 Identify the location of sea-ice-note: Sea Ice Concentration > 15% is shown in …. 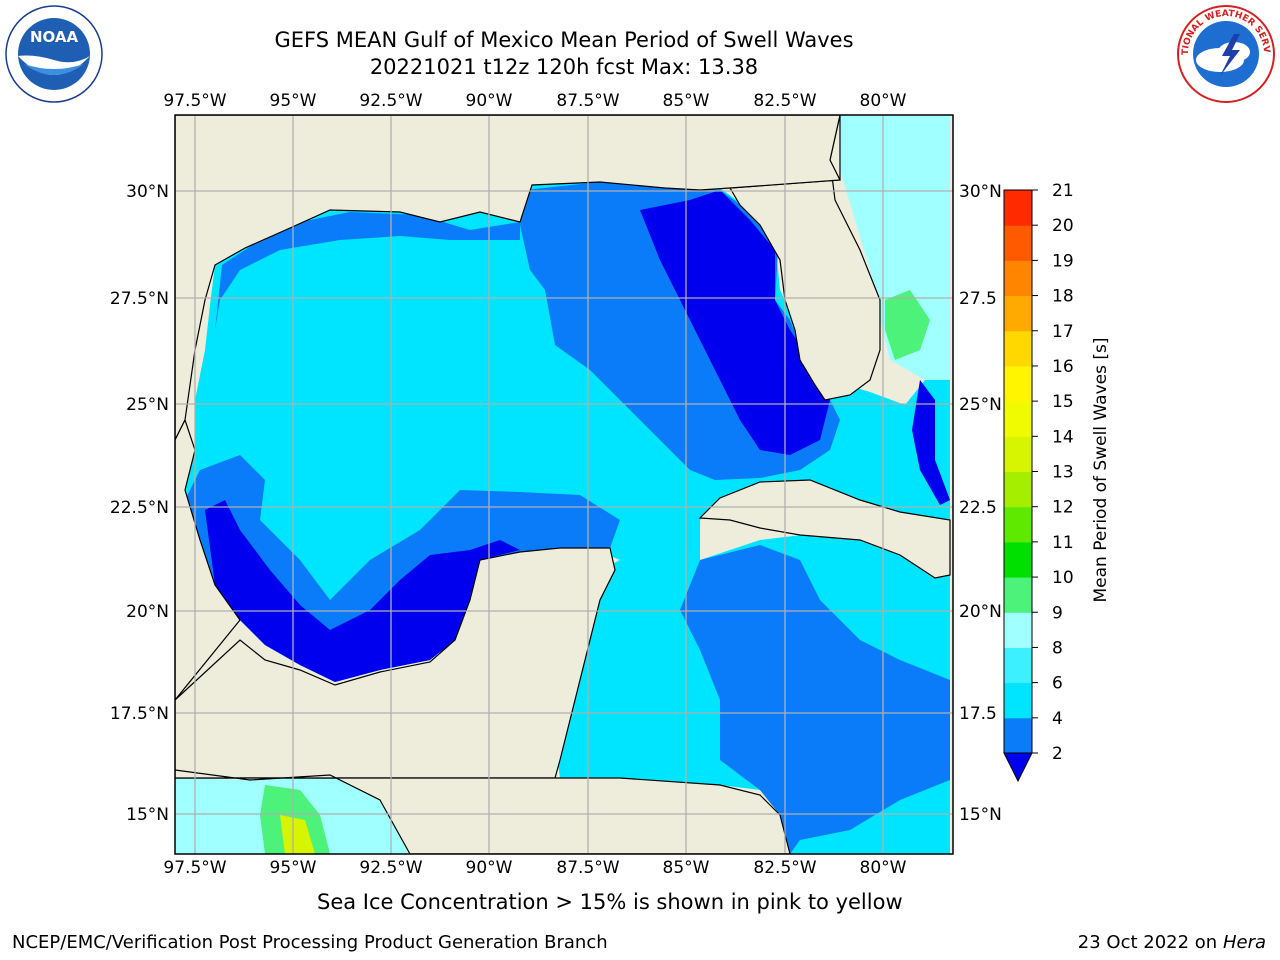
(610, 902).